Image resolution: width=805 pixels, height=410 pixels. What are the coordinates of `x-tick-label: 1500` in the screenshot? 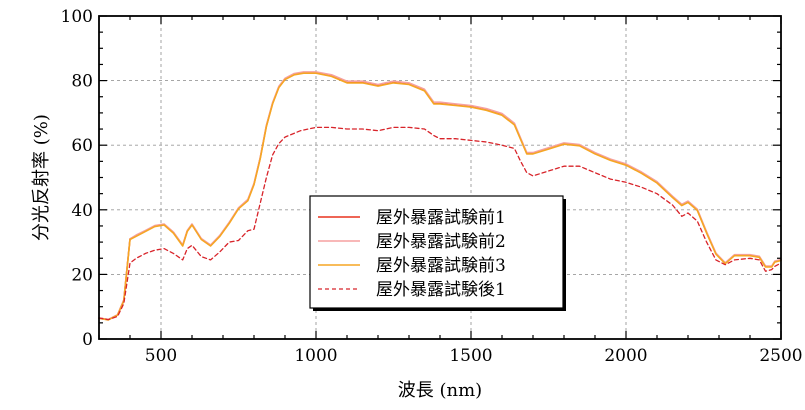 It's located at (470, 356).